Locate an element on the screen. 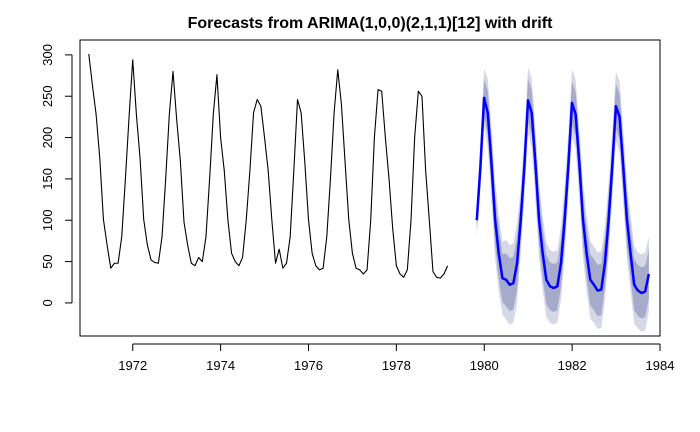 Image resolution: width=700 pixels, height=432 pixels. x-tick-label: 1974 is located at coordinates (220, 365).